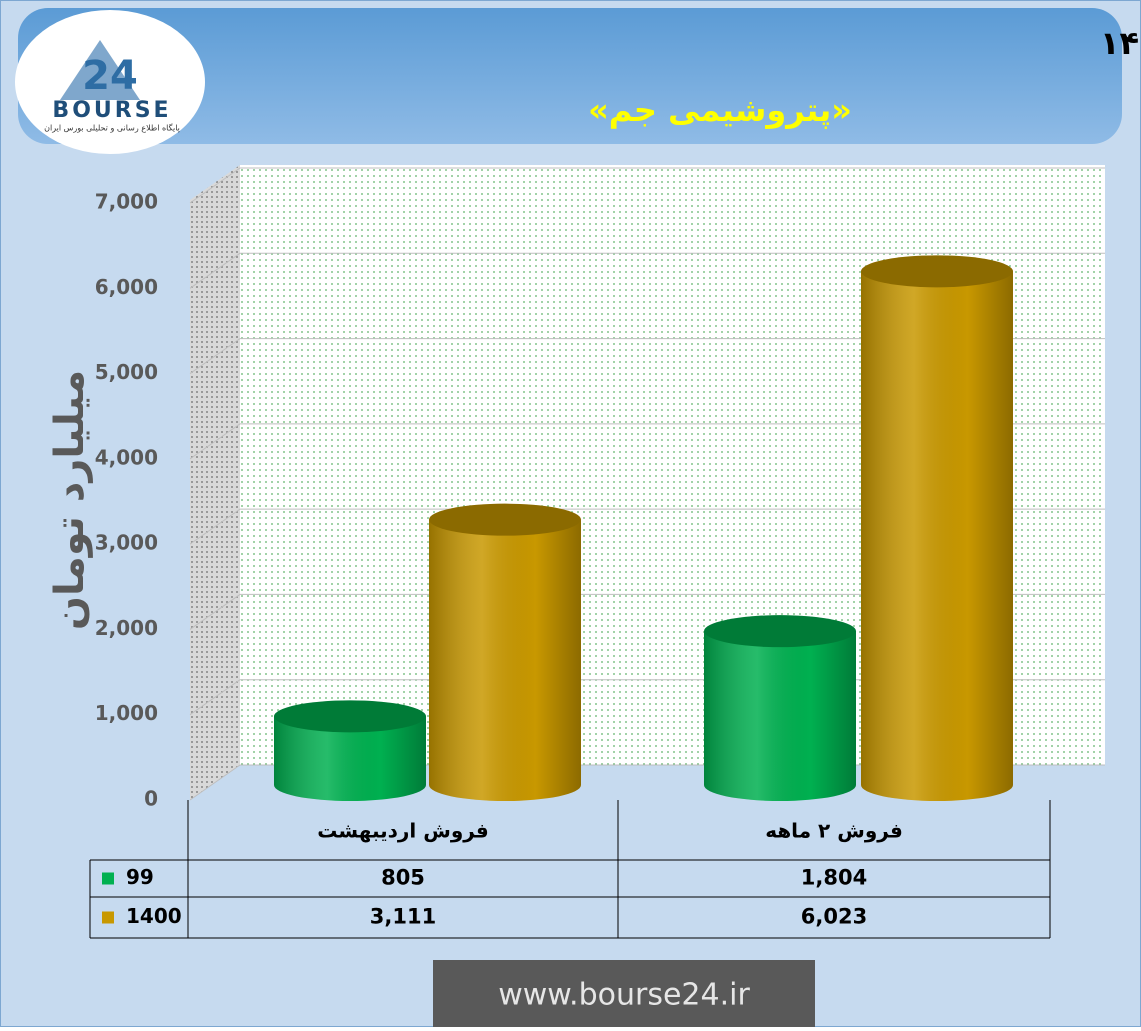 This screenshot has height=1031, width=1141. I want to click on y-tick-label: 3,000, so click(126, 543).